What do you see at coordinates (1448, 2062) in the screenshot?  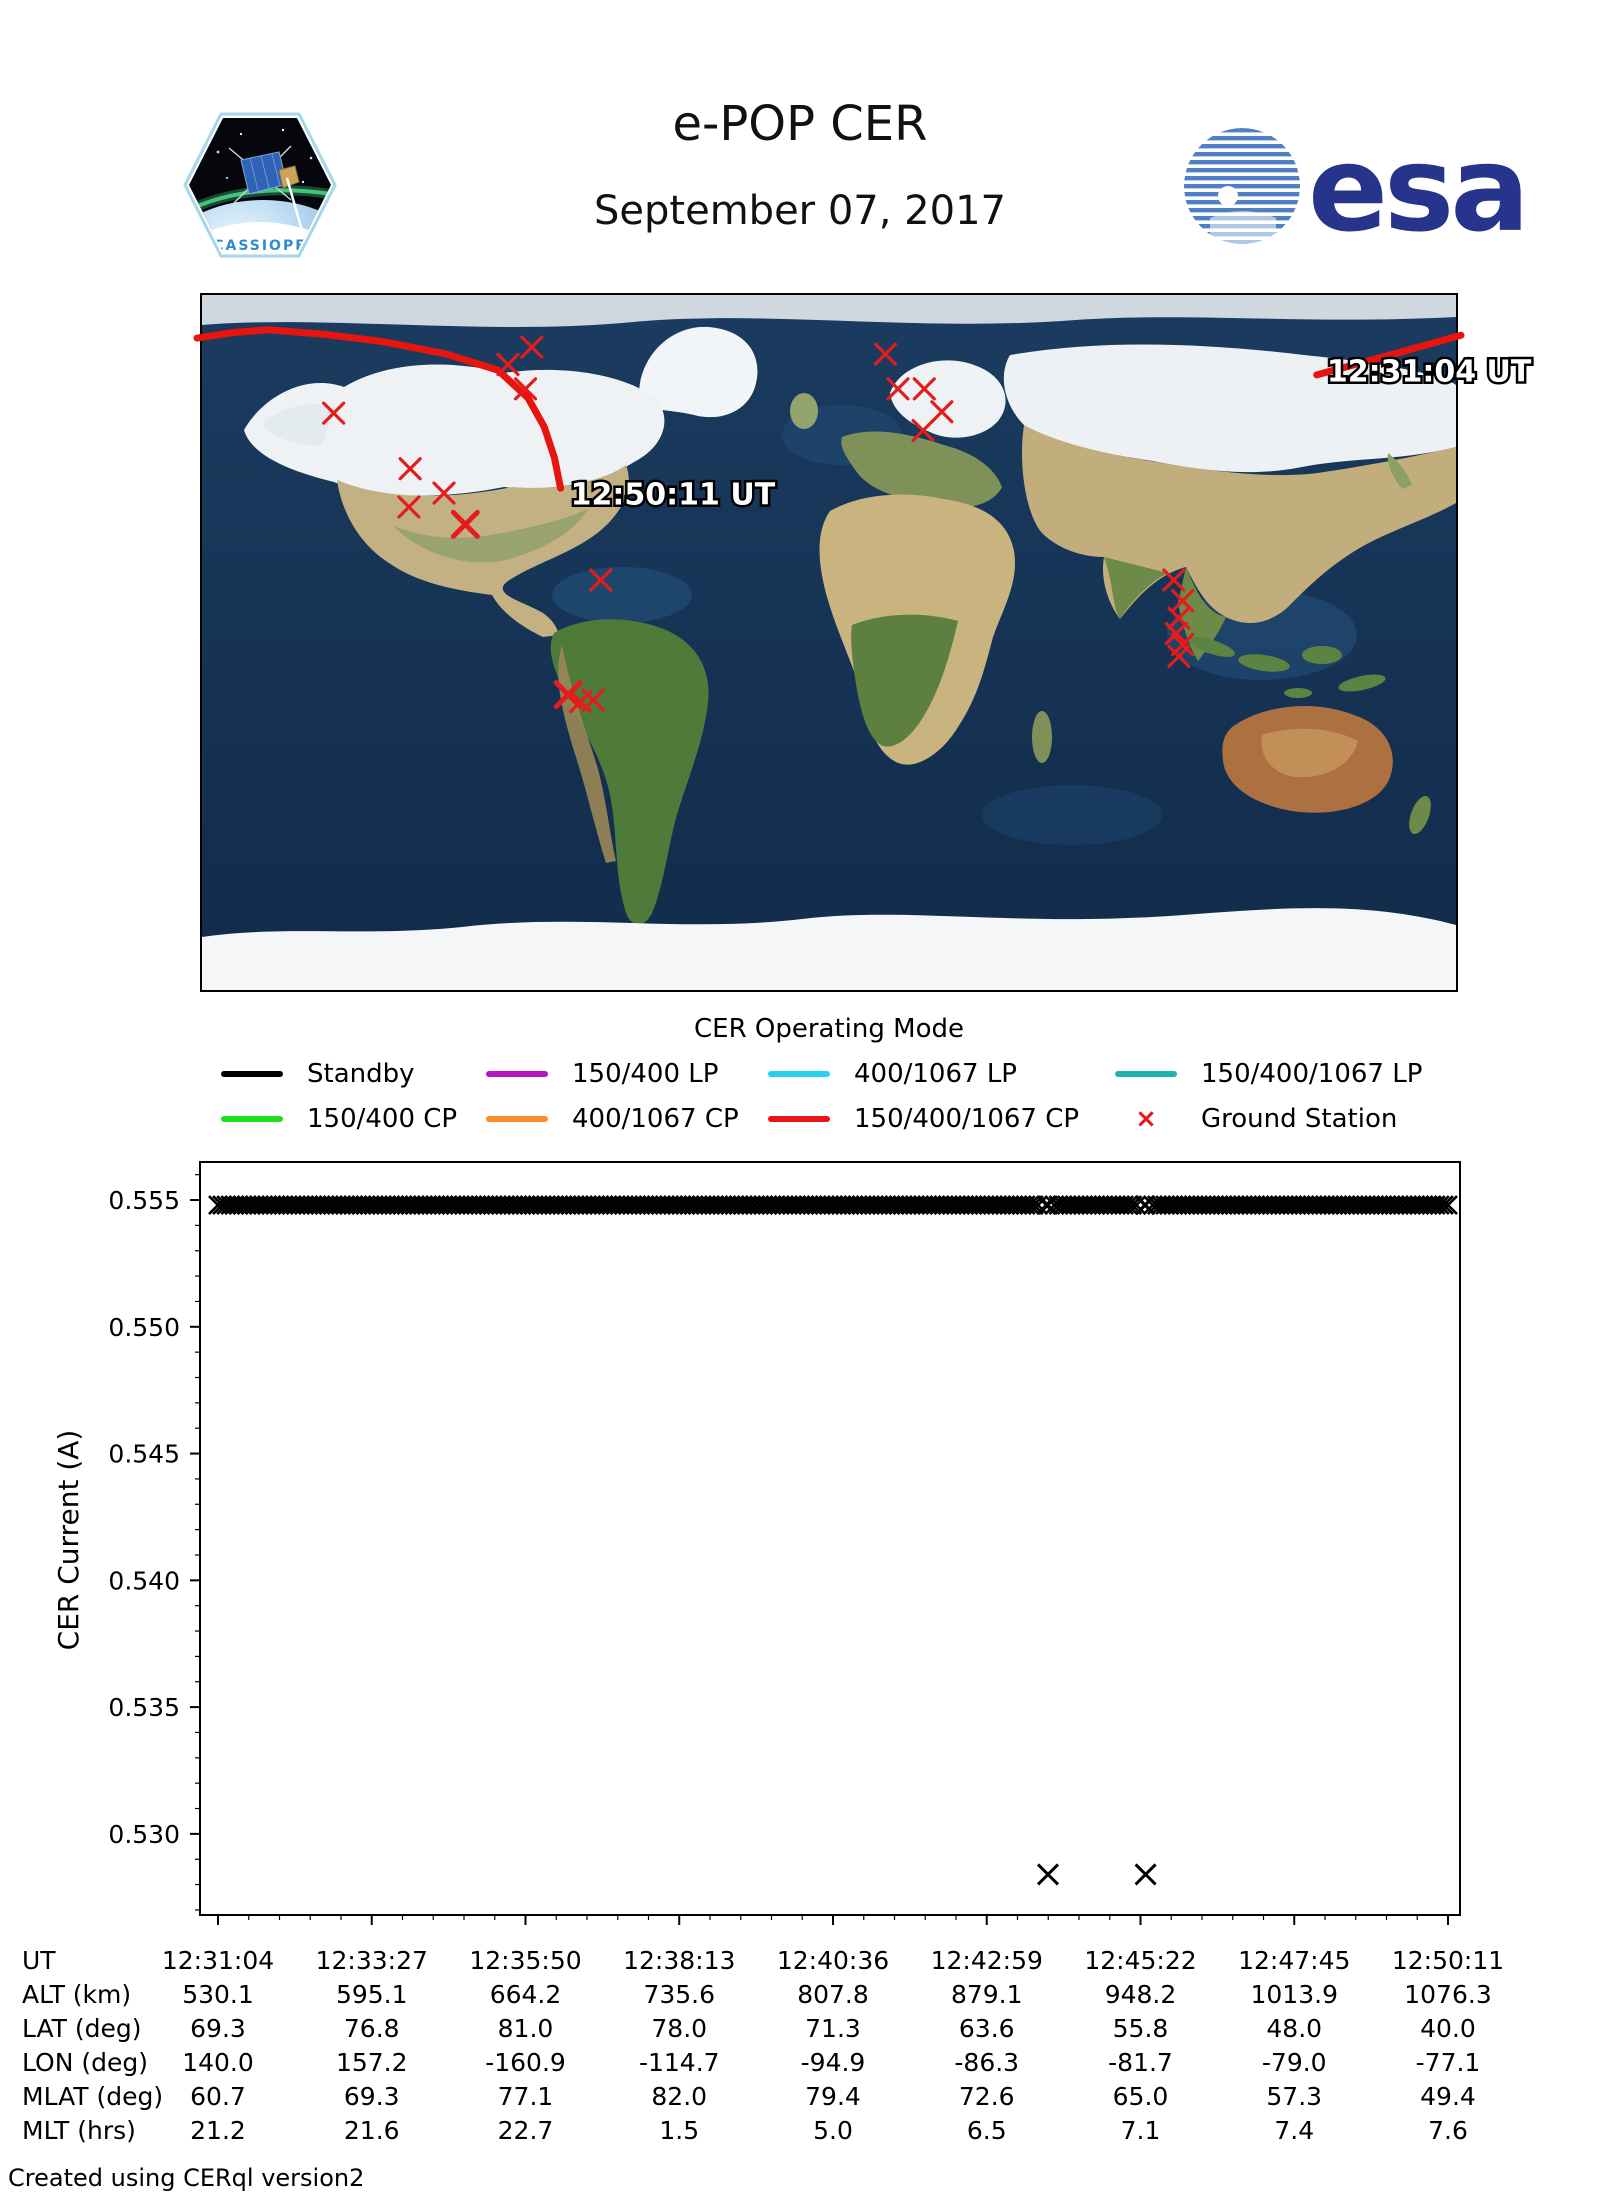 I see `table-cell: -77.1` at bounding box center [1448, 2062].